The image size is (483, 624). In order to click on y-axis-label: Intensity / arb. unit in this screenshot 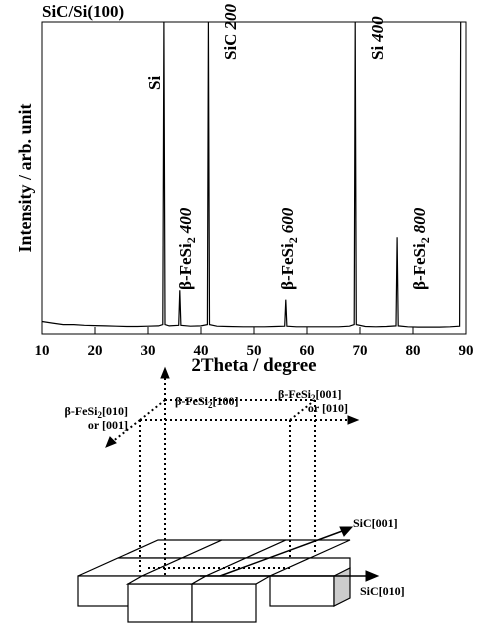, I will do `click(25, 177)`.